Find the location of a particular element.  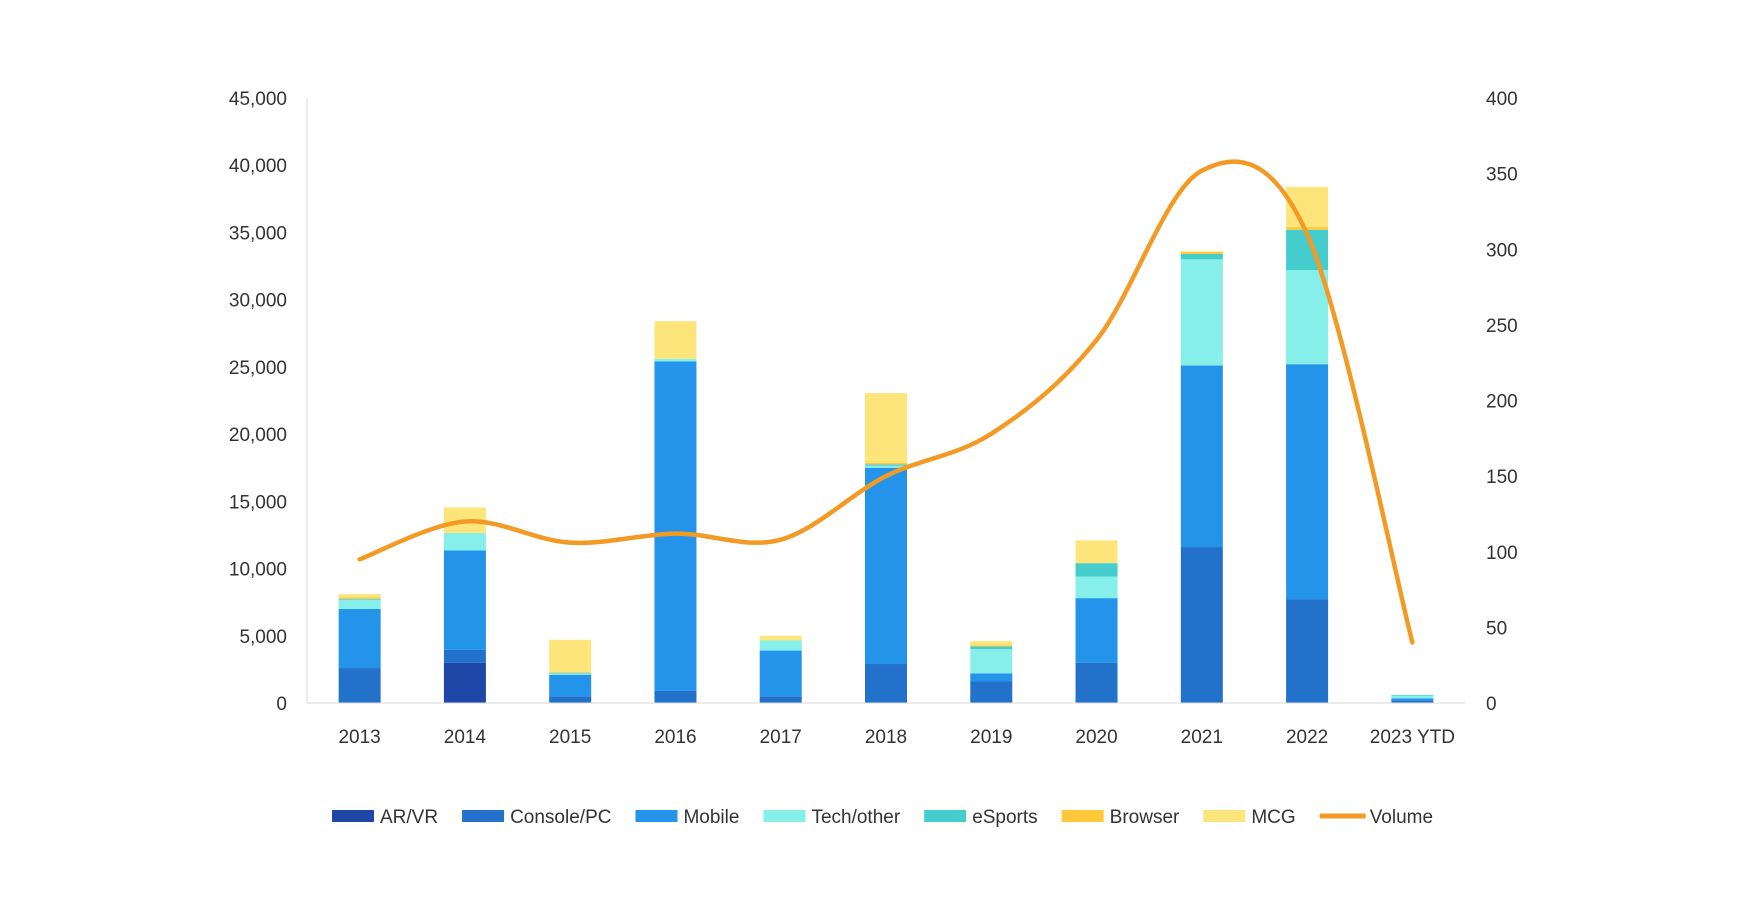

y-right-tick-label: 50 is located at coordinates (1496, 628).